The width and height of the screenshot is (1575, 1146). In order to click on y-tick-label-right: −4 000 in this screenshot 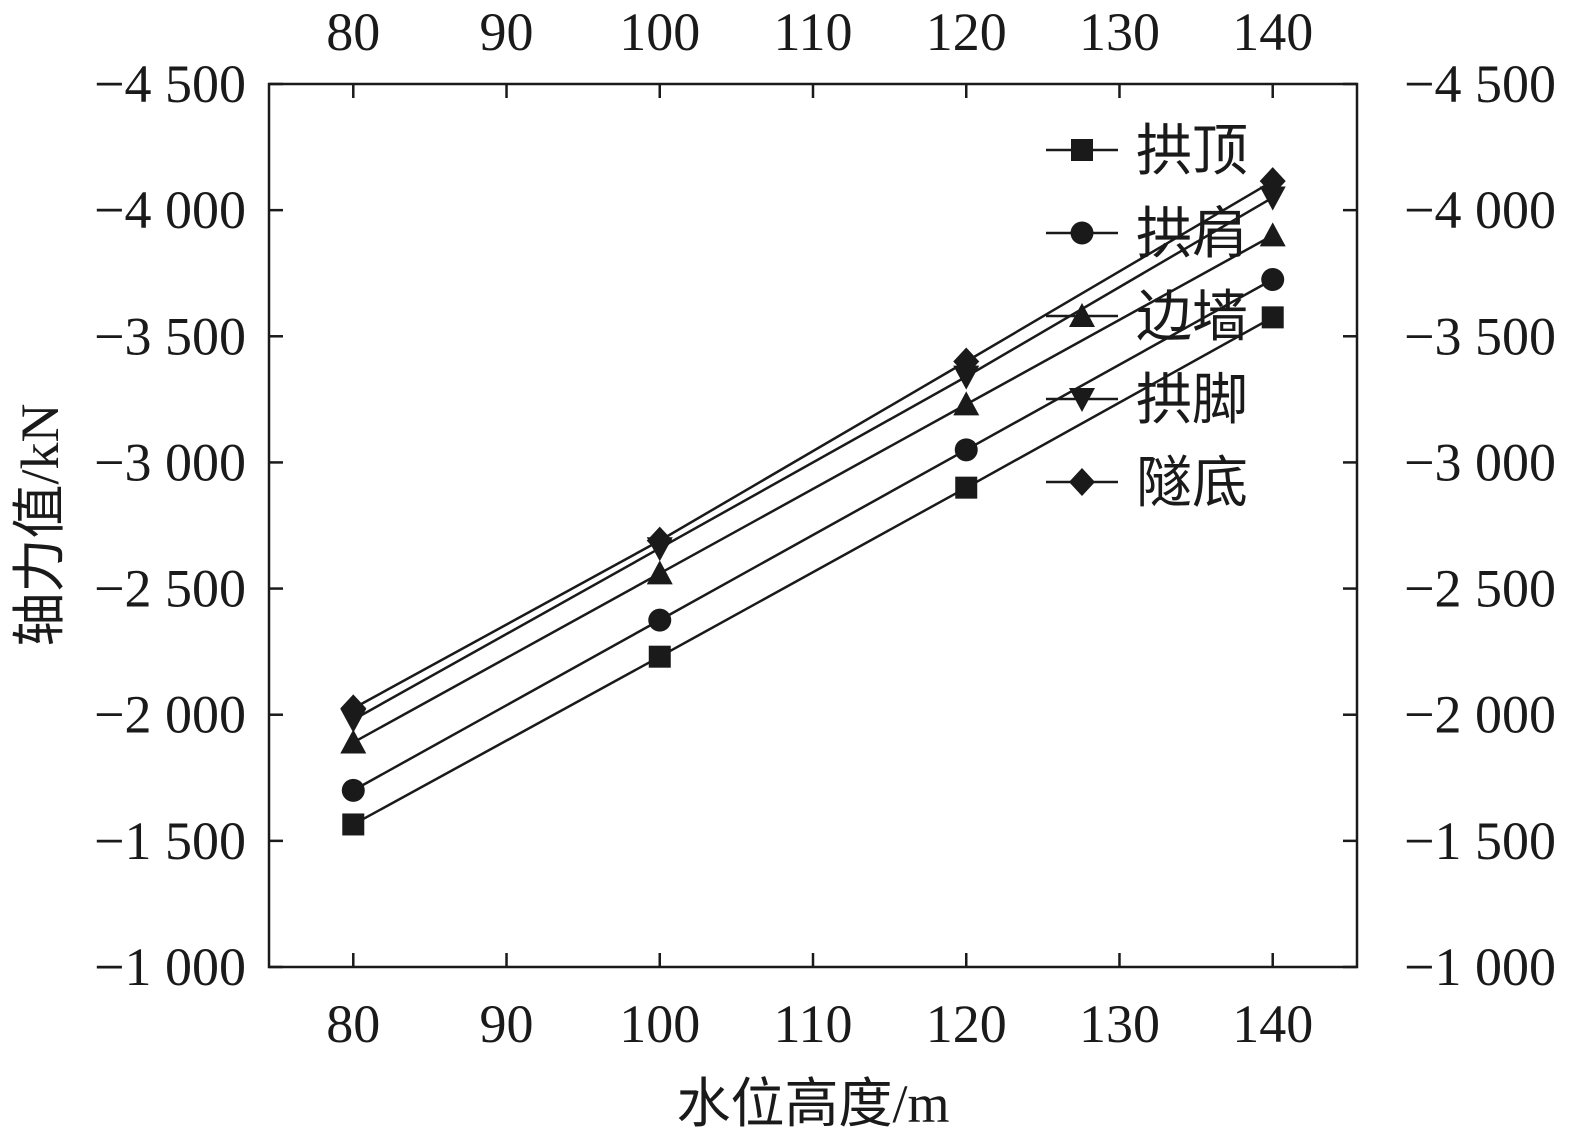, I will do `click(1480, 210)`.